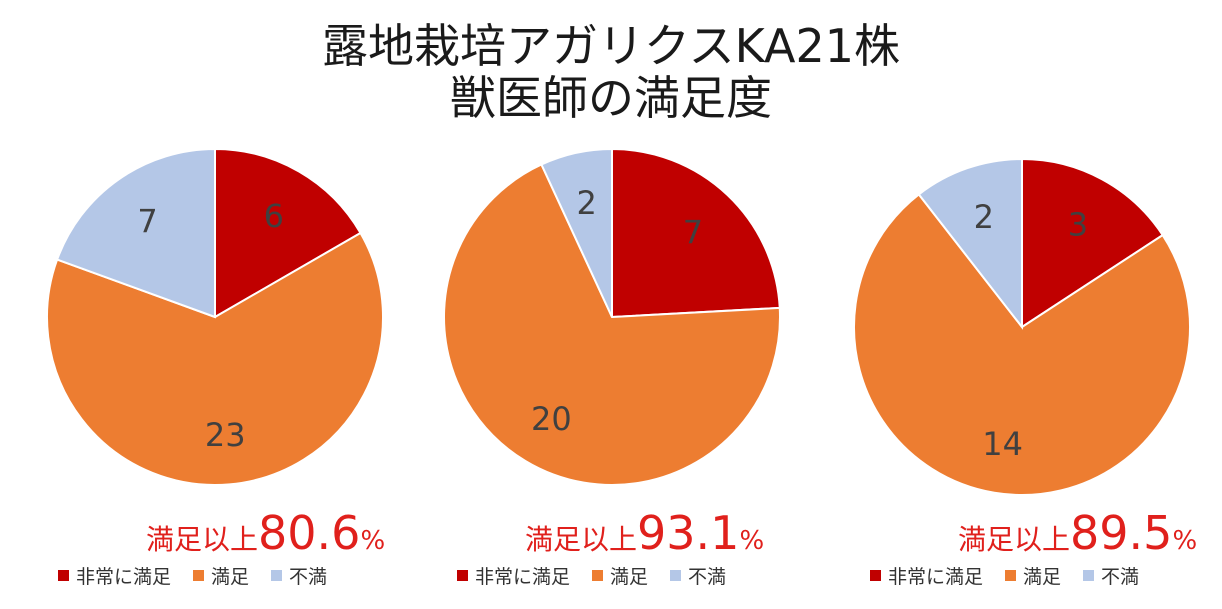  Describe the element at coordinates (693, 233) in the screenshot. I see `data-label-very-satisfied: 7` at that location.